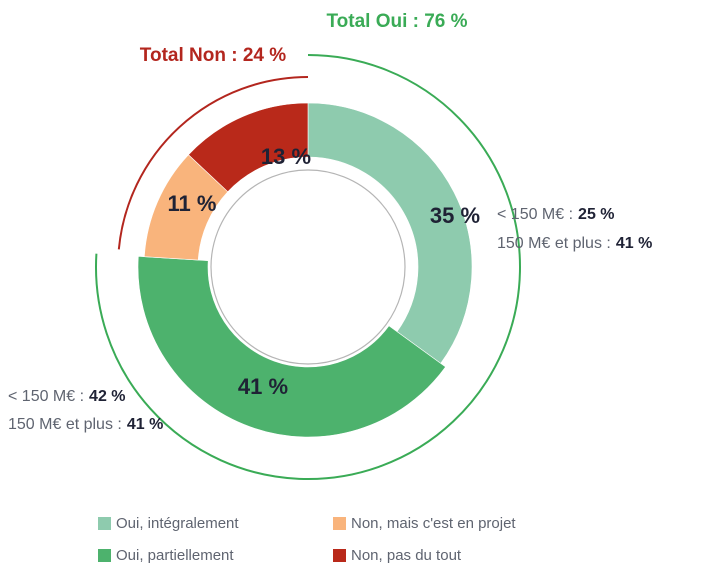  Describe the element at coordinates (433, 523) in the screenshot. I see `legend-label: Non, mais c'est en projet` at that location.